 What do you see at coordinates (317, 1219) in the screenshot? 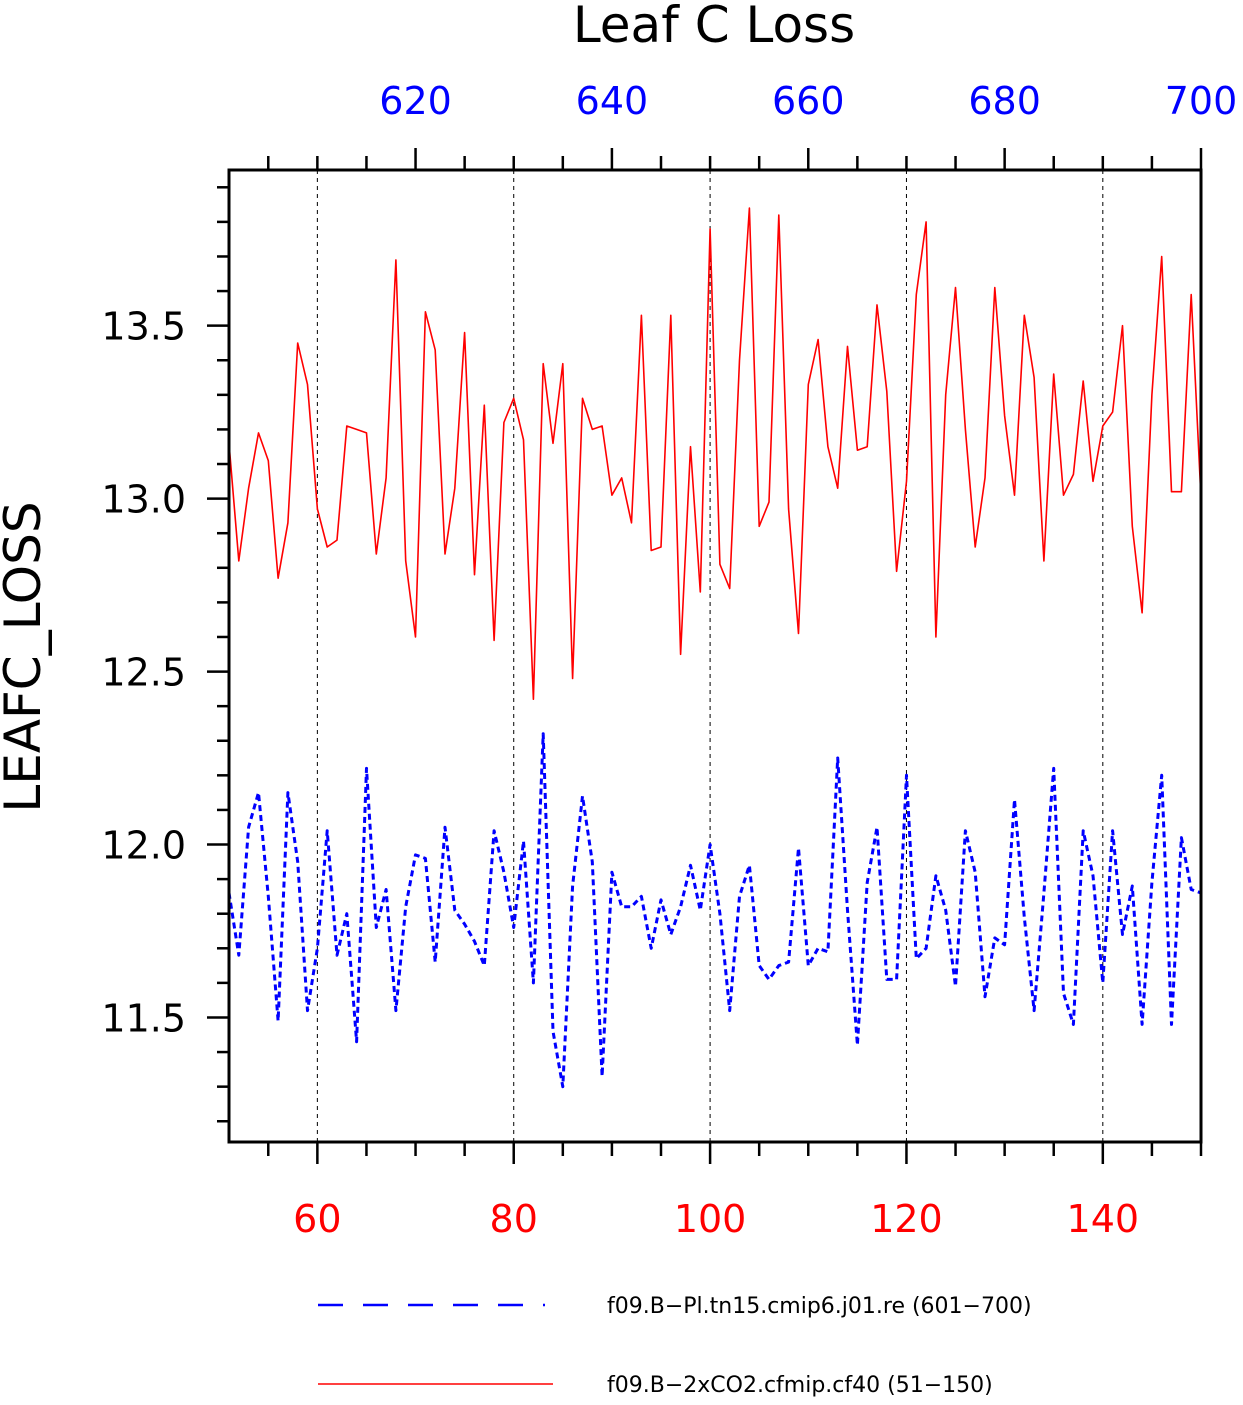
I see `x-tick-label-bottom-60: 60` at bounding box center [317, 1219].